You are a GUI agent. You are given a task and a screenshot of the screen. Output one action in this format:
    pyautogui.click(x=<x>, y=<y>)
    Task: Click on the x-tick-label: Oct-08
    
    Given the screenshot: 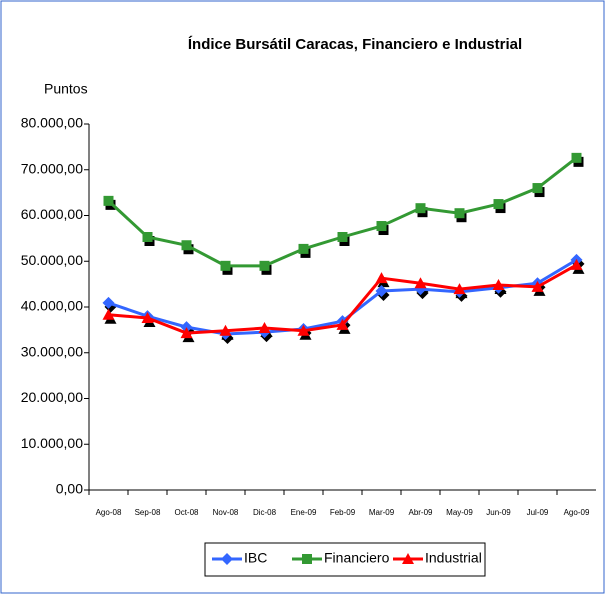 What is the action you would take?
    pyautogui.click(x=186, y=512)
    